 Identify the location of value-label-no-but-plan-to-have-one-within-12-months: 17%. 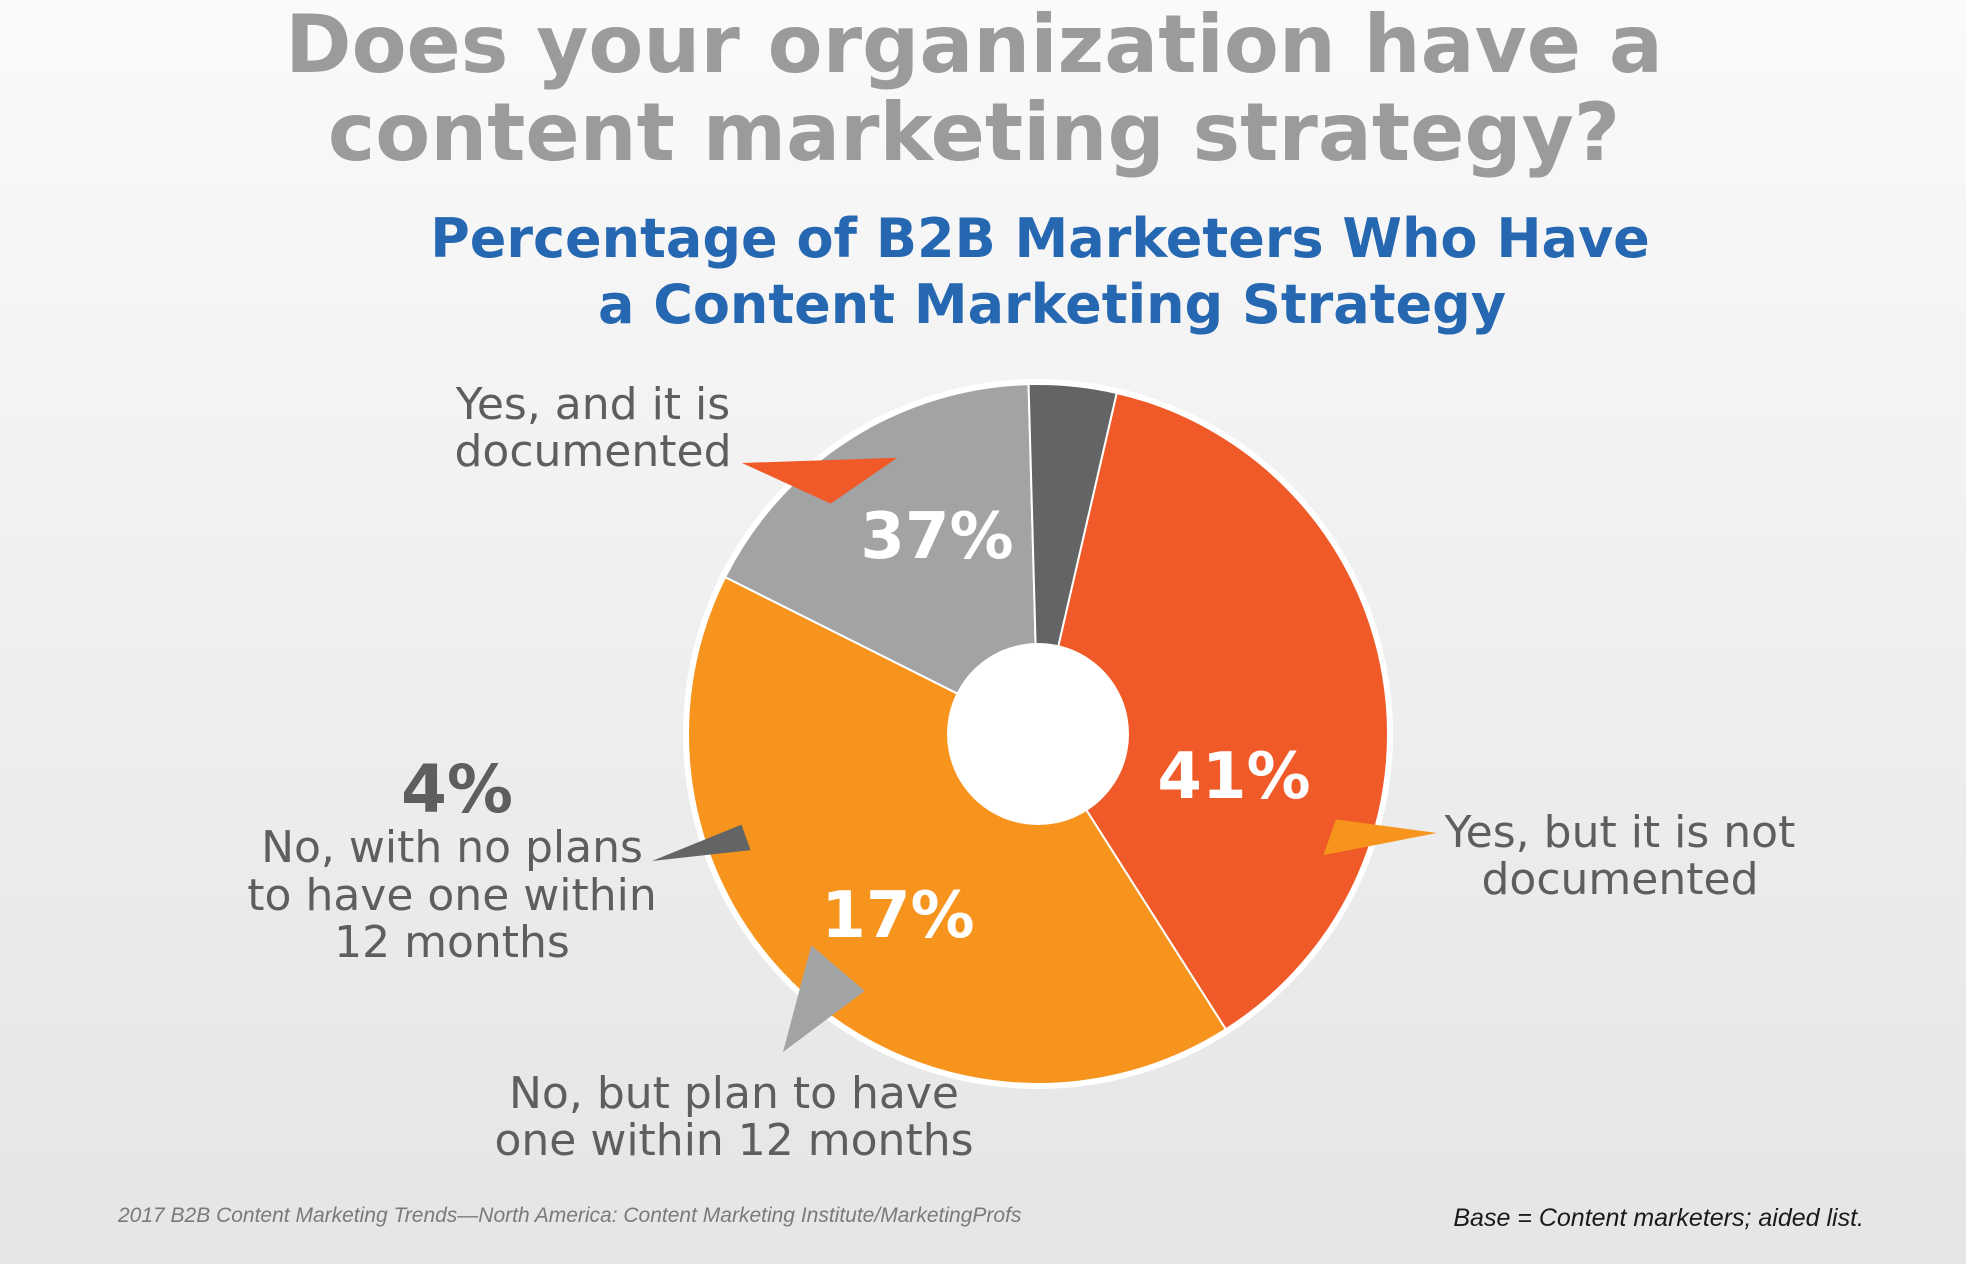
(897, 916).